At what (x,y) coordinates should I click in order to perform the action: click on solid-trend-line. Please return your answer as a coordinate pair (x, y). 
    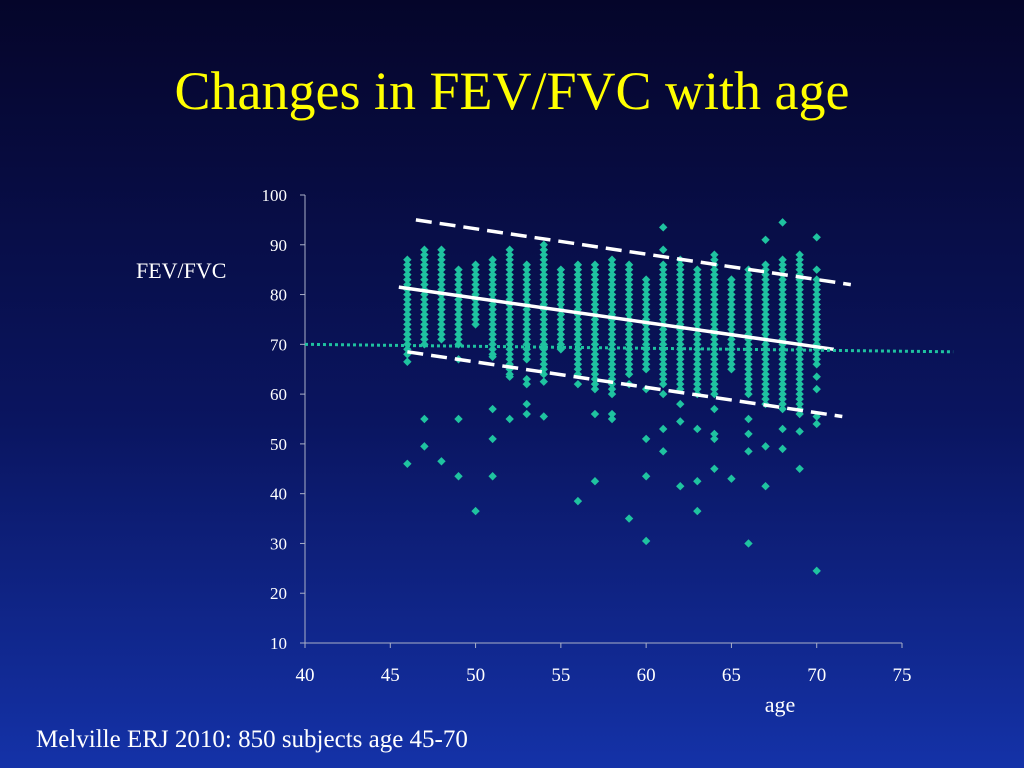
    Looking at the image, I should click on (616, 318).